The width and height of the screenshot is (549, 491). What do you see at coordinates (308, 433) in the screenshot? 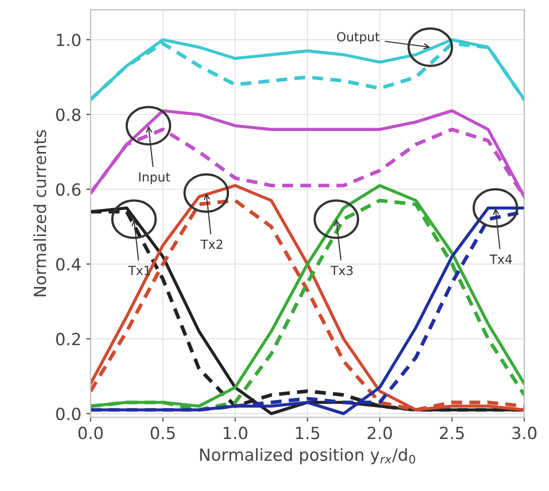
I see `x-tick-label: 1.5` at bounding box center [308, 433].